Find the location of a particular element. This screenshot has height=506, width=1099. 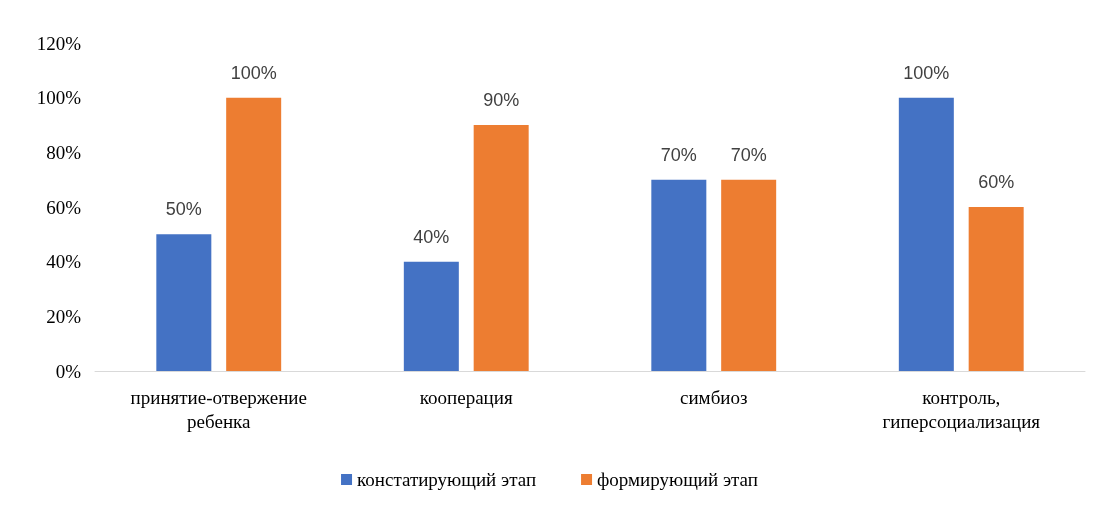

data-label: 50% is located at coordinates (183, 209).